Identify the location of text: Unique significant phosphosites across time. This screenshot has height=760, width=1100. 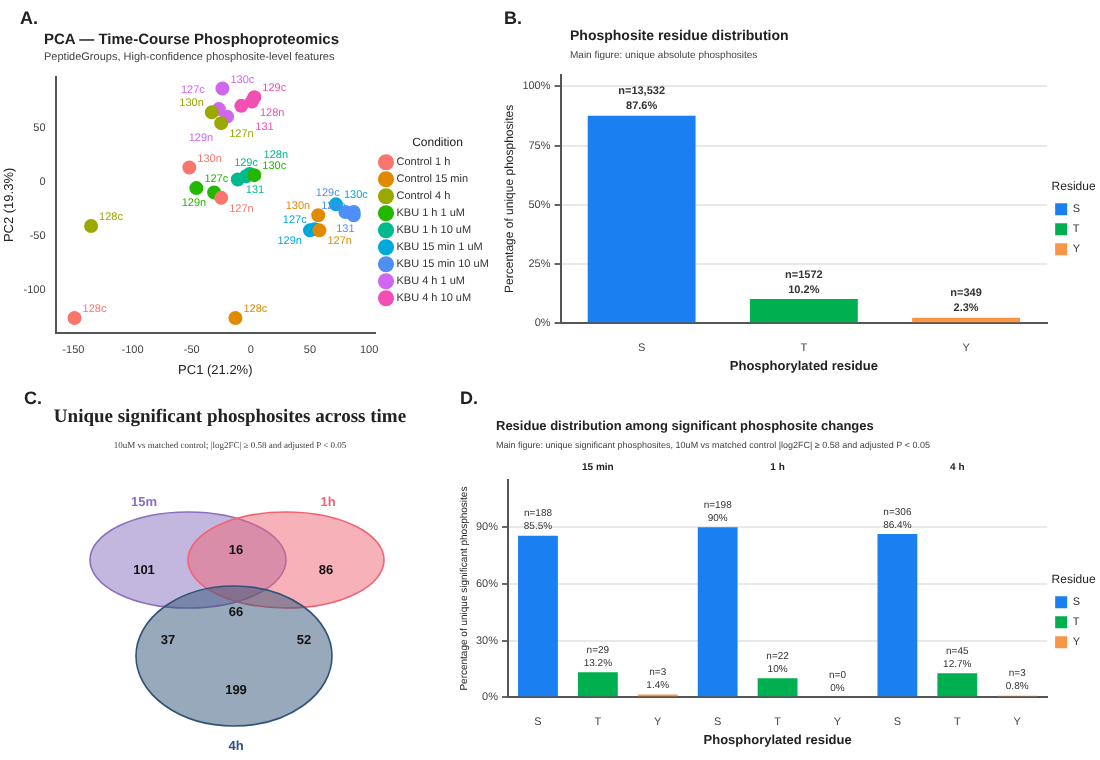
(230, 418).